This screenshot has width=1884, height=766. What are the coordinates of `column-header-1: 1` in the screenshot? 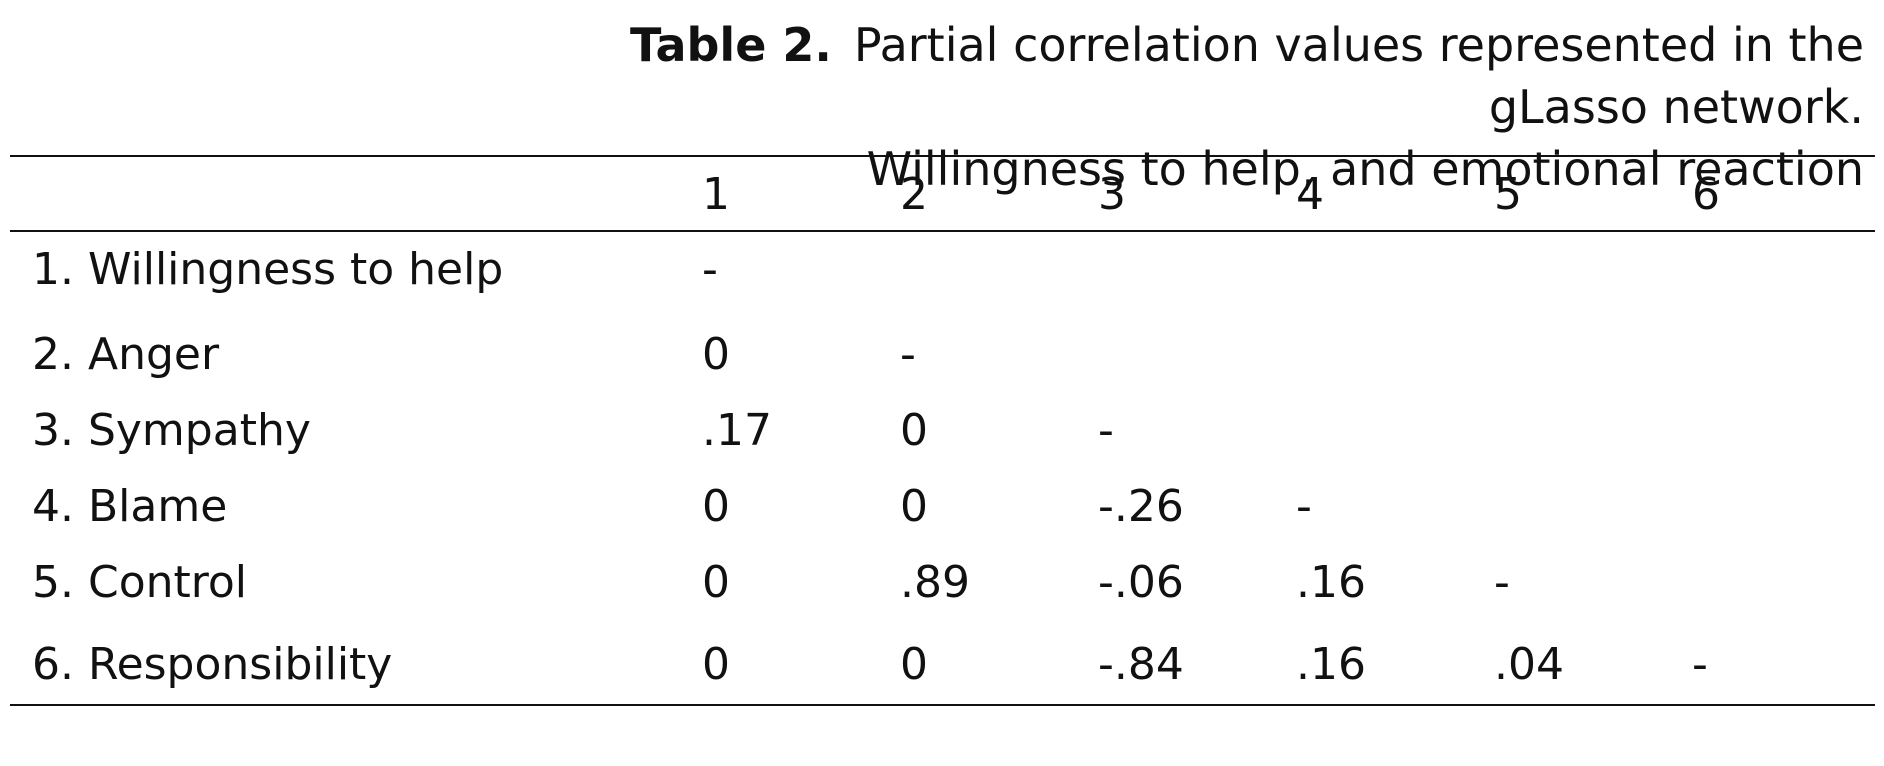 It's located at (716, 194).